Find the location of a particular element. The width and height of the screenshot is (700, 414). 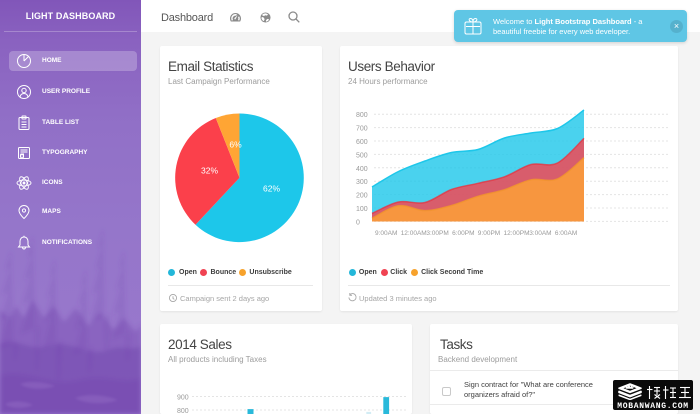

svg-text: 9:00AM is located at coordinates (386, 233).